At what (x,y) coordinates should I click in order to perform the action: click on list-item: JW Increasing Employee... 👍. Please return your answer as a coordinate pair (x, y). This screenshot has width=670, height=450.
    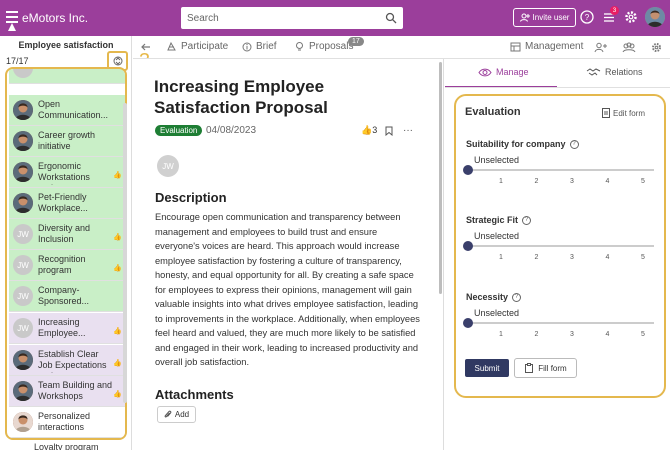
    Looking at the image, I should click on (67, 328).